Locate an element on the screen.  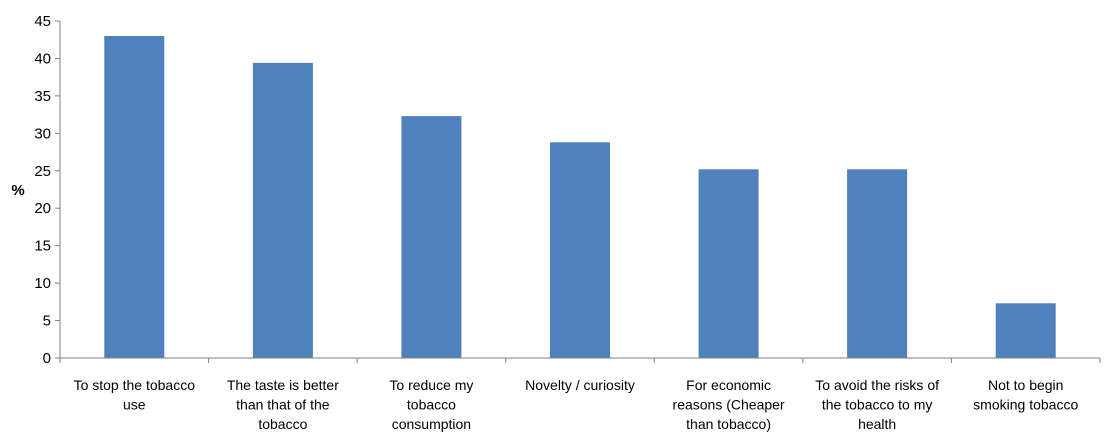
x-tick-label-line: The taste is better is located at coordinates (283, 385).